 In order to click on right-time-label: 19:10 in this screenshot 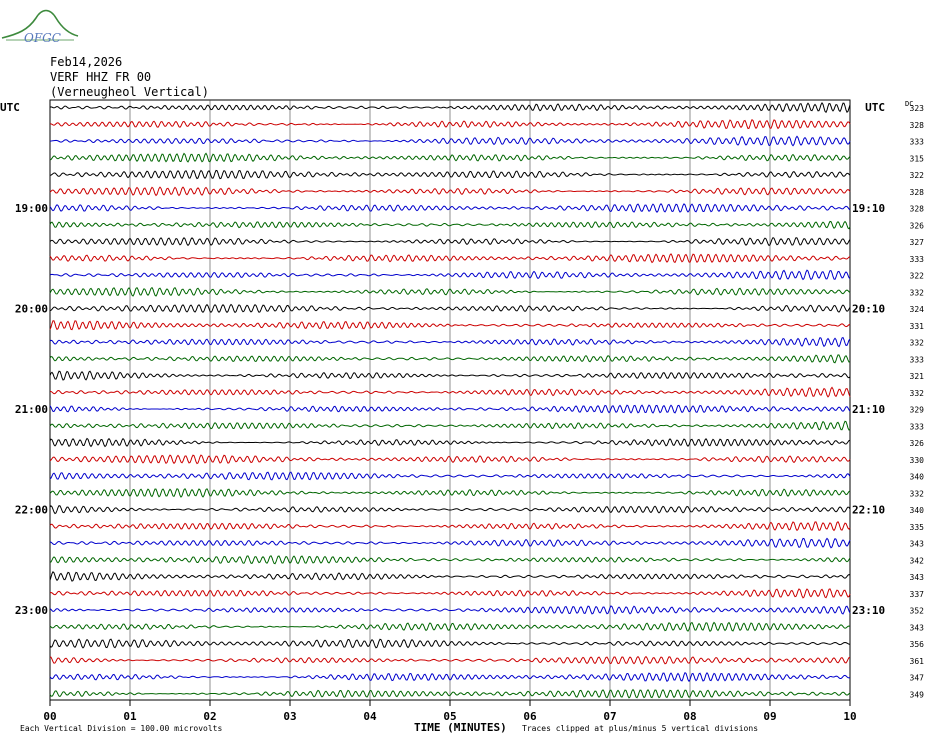, I will do `click(868, 208)`.